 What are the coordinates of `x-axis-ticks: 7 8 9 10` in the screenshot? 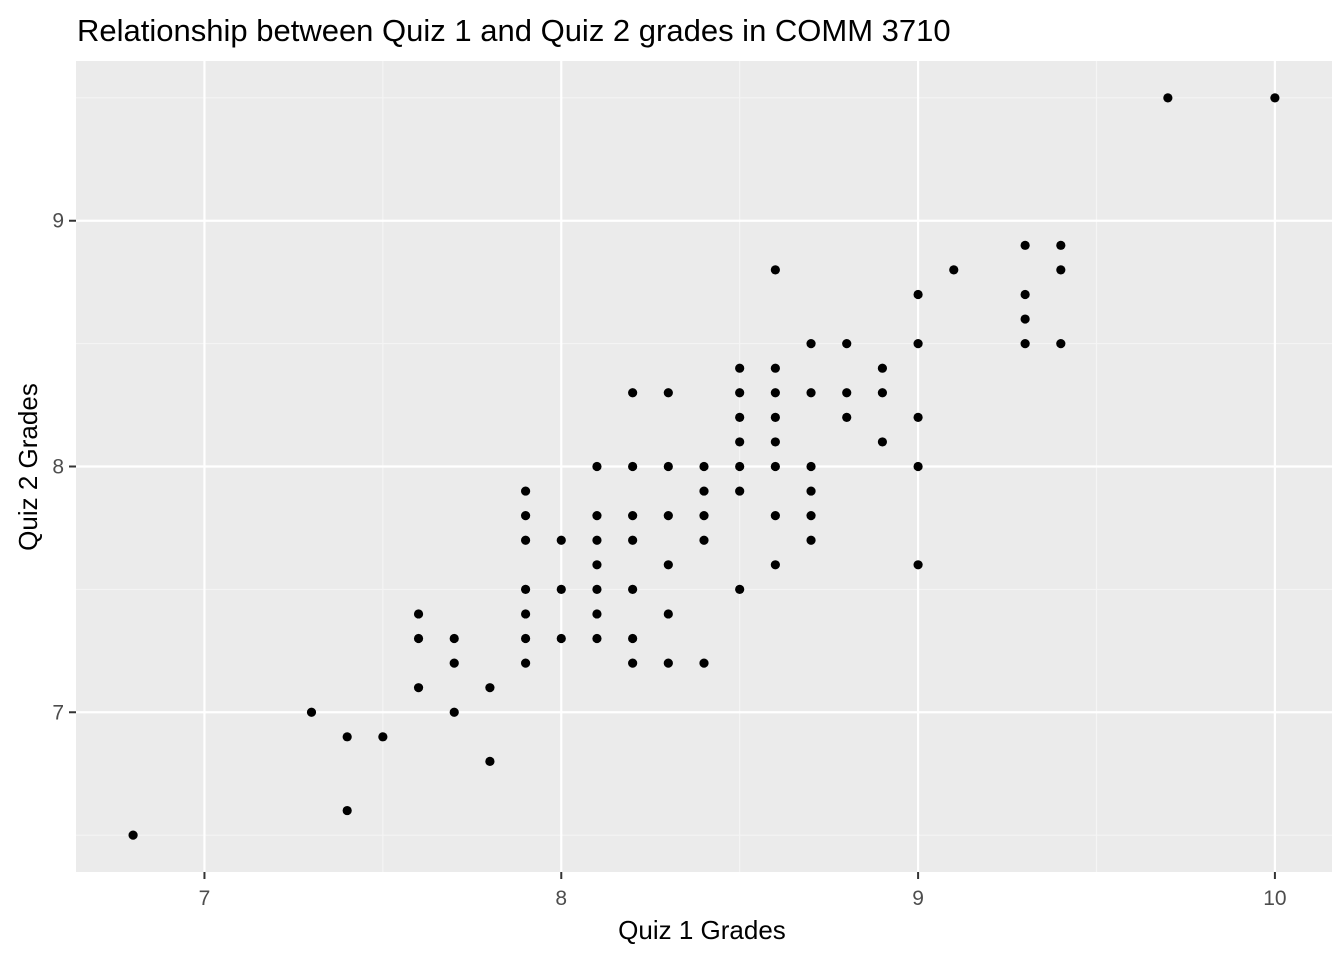 It's located at (743, 891).